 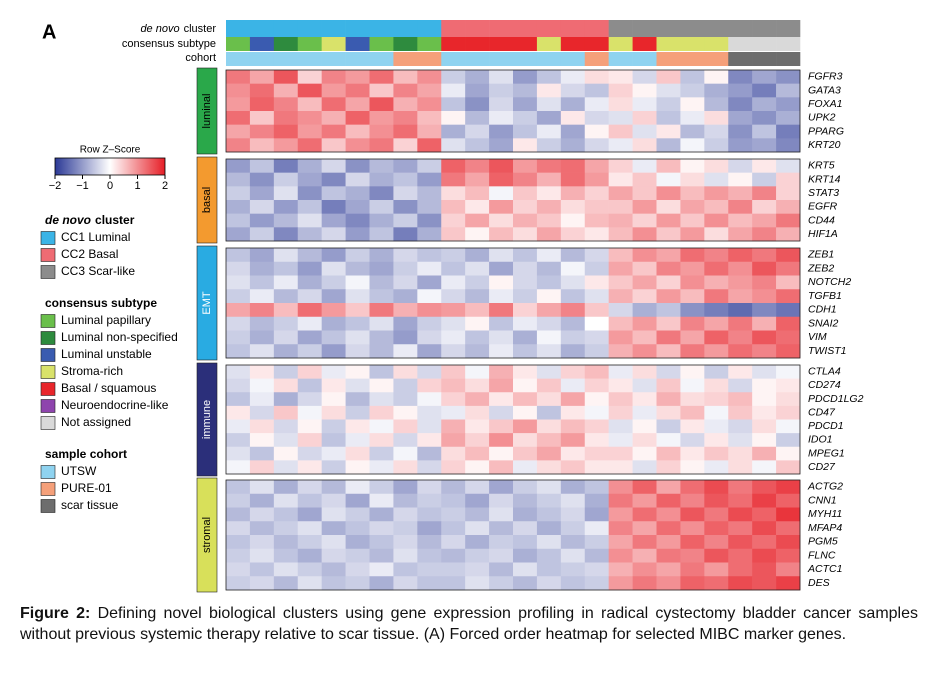 What do you see at coordinates (825, 77) in the screenshot?
I see `gene-label: FGFR3` at bounding box center [825, 77].